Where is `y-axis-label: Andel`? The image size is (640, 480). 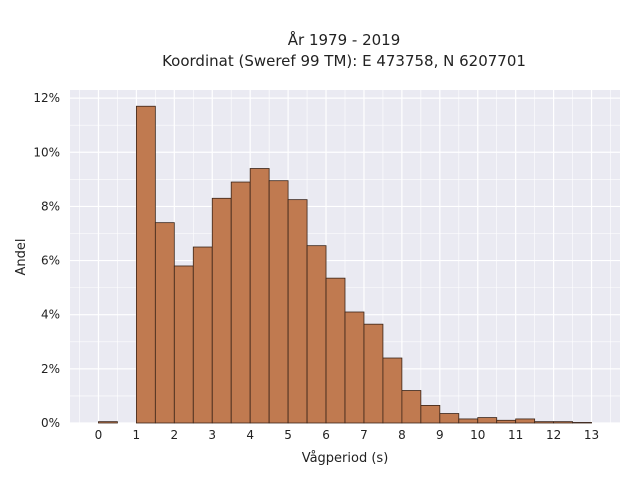 y-axis-label: Andel is located at coordinates (21, 257).